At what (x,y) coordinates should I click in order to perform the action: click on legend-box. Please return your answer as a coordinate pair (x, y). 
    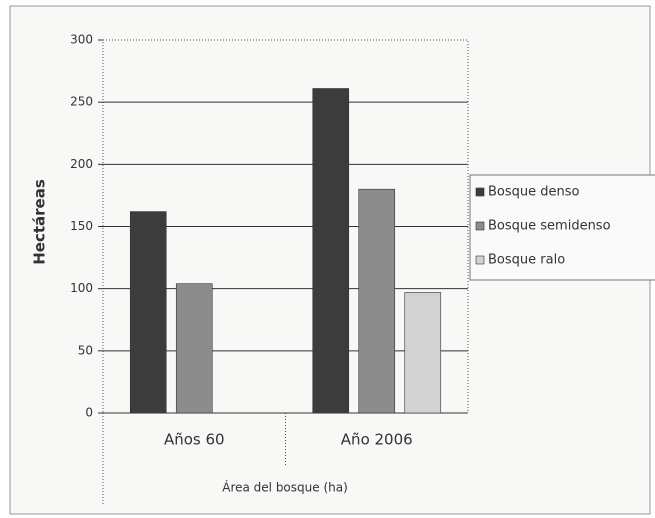
    Looking at the image, I should click on (562, 227).